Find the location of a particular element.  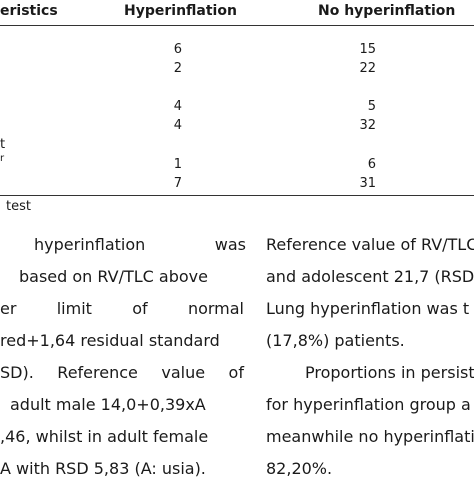

left-line-3-word-d: normal is located at coordinates (215, 308).